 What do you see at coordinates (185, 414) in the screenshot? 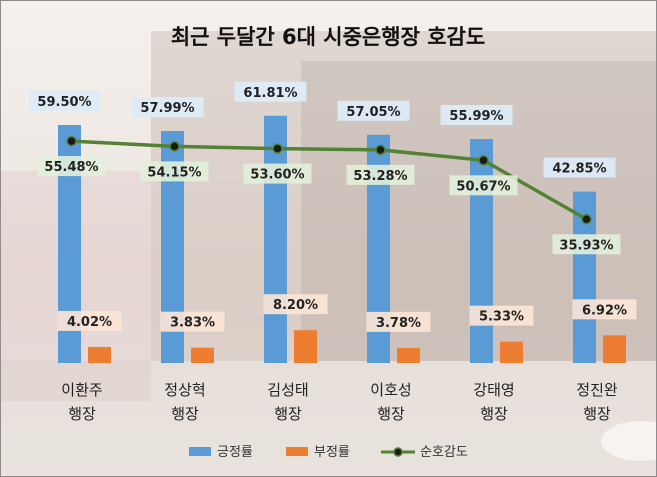
I see `category-label-2-line2: 행장` at bounding box center [185, 414].